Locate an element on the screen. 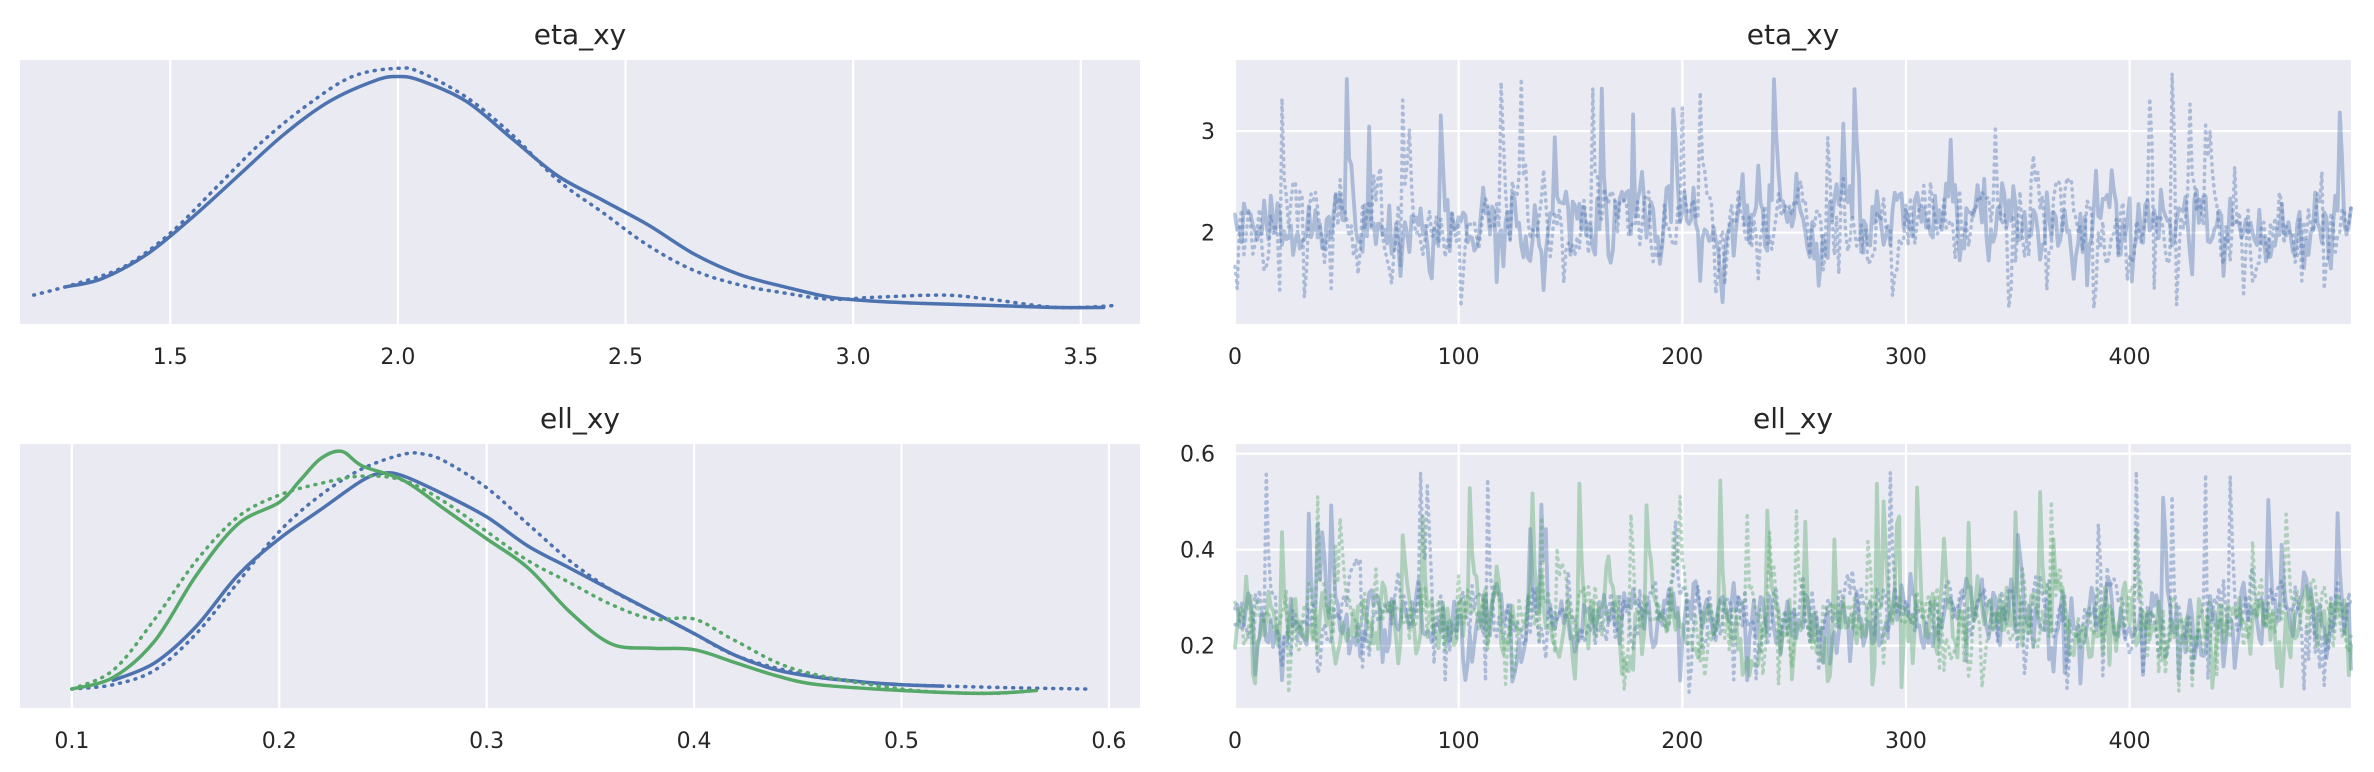  y-tick-label: 2 is located at coordinates (1208, 234).